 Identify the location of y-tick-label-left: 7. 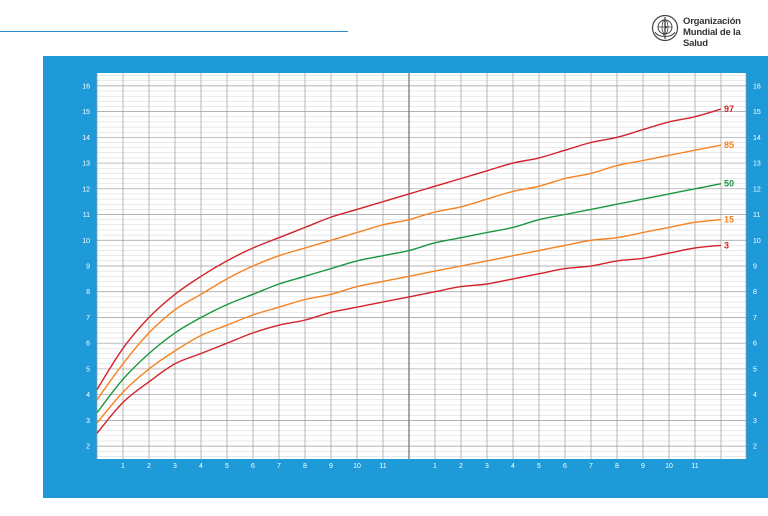
(88, 318).